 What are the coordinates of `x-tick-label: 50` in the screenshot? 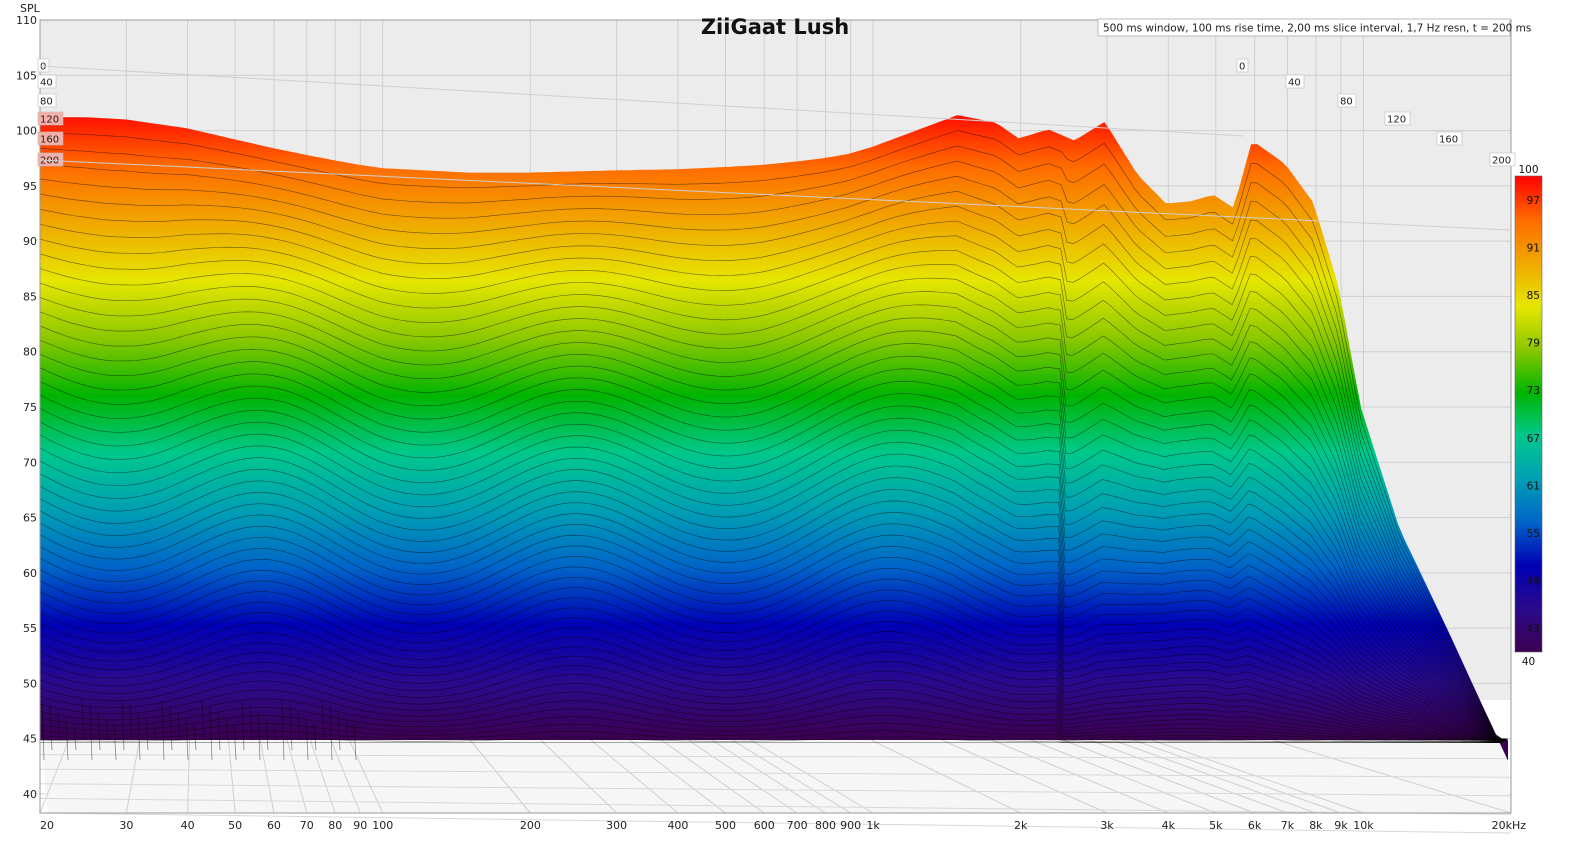 It's located at (235, 825).